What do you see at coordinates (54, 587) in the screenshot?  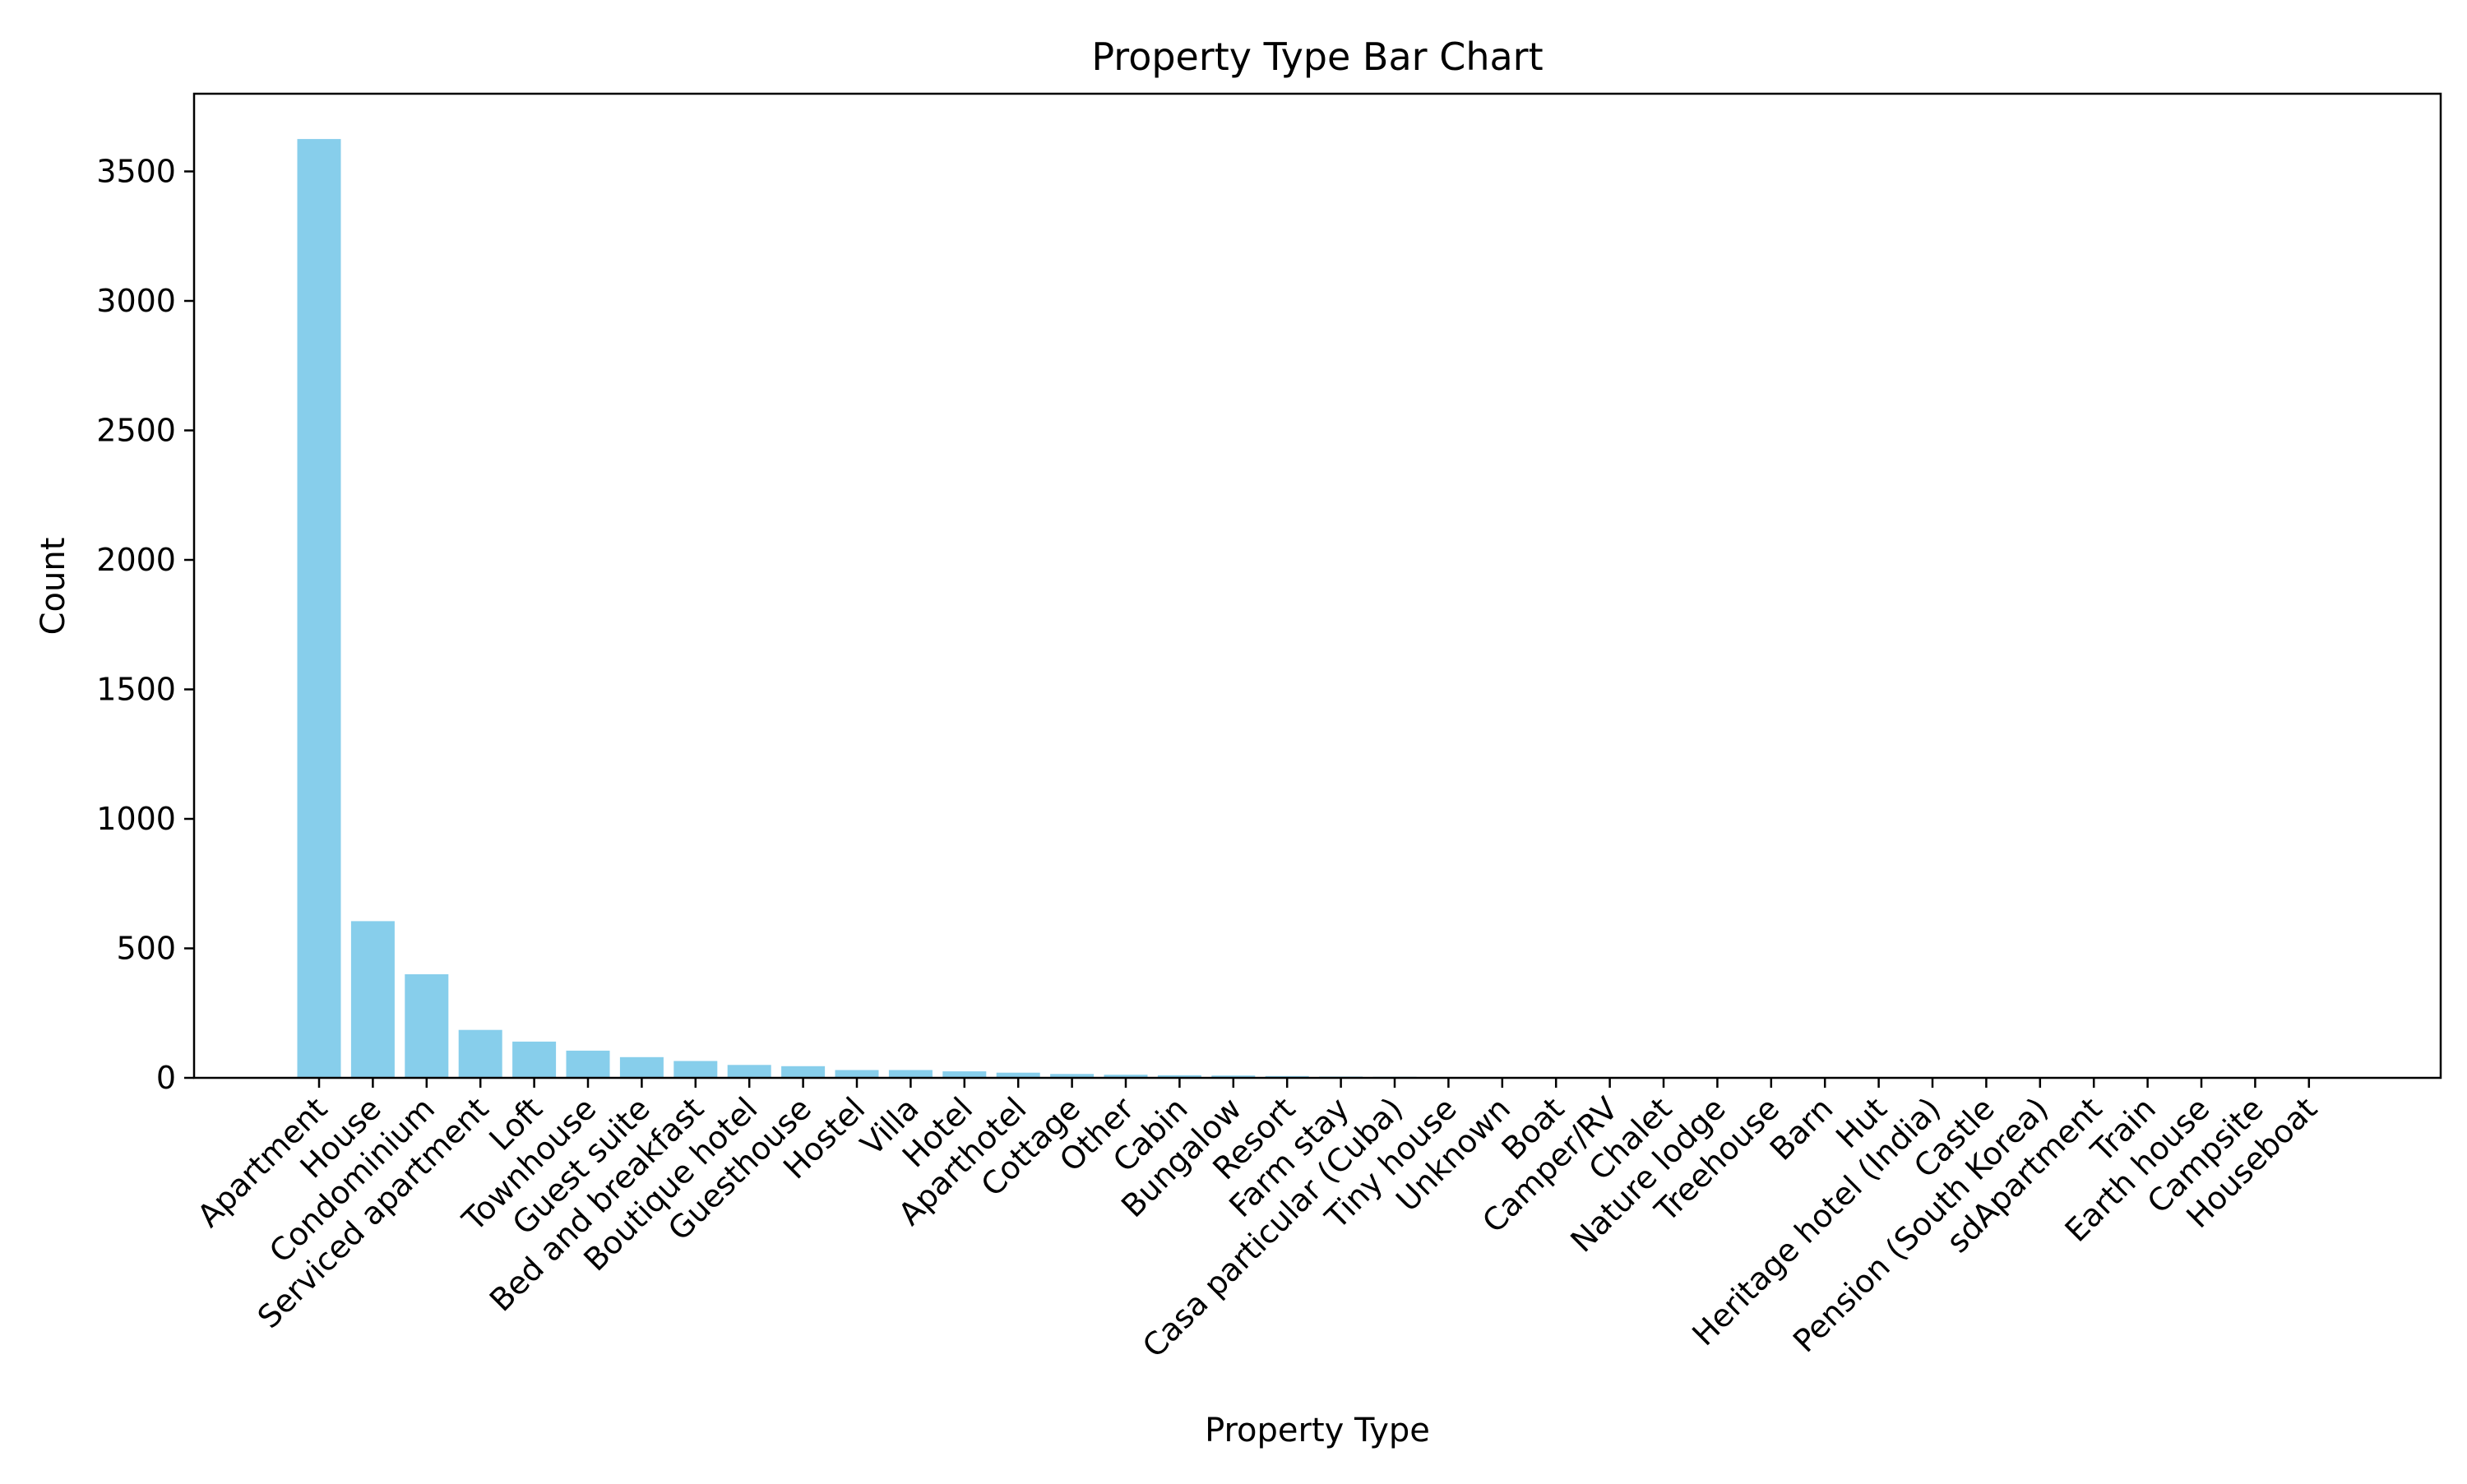 I see `y-axis-title: Count` at bounding box center [54, 587].